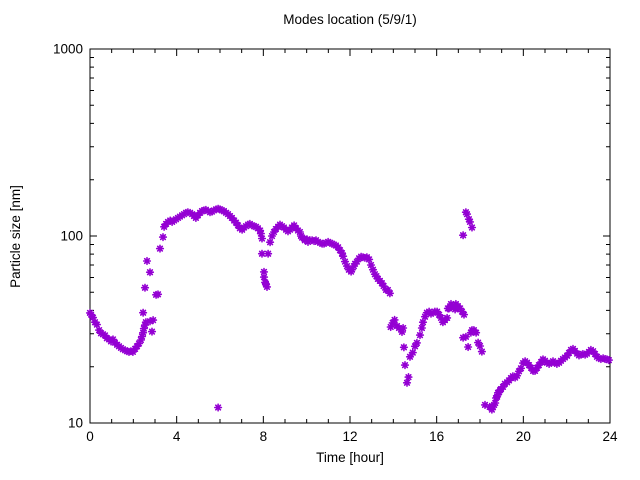 This screenshot has width=640, height=480. Describe the element at coordinates (350, 457) in the screenshot. I see `x-axis-label: Time [hour]` at that location.